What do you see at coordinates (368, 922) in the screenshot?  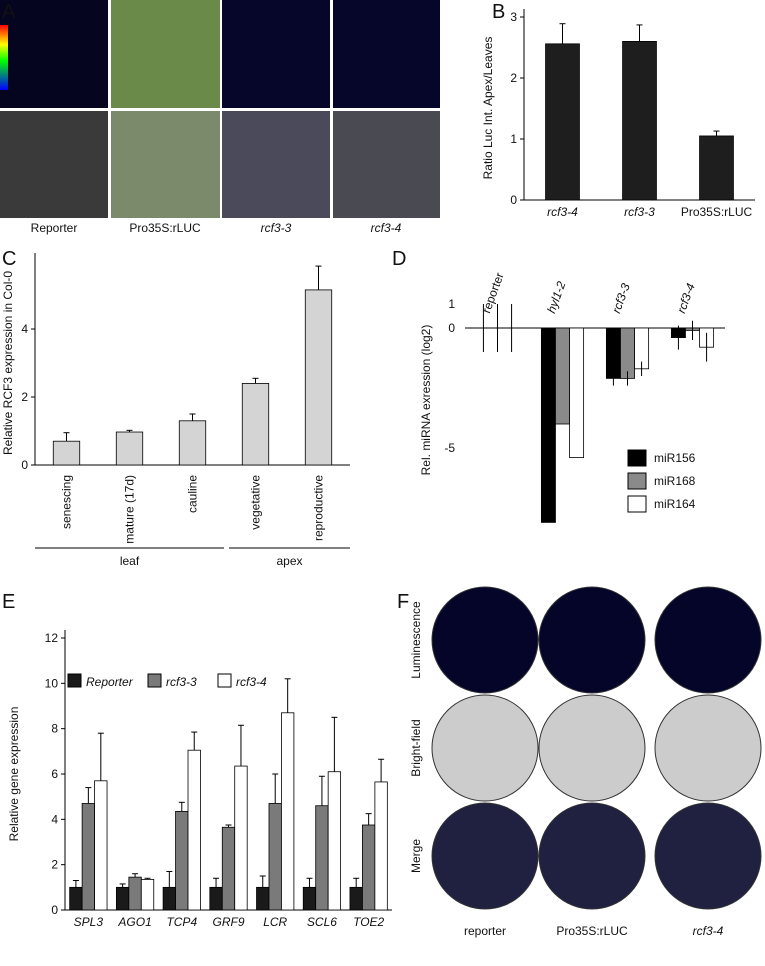 I see `x-tick-label: TOE2` at bounding box center [368, 922].